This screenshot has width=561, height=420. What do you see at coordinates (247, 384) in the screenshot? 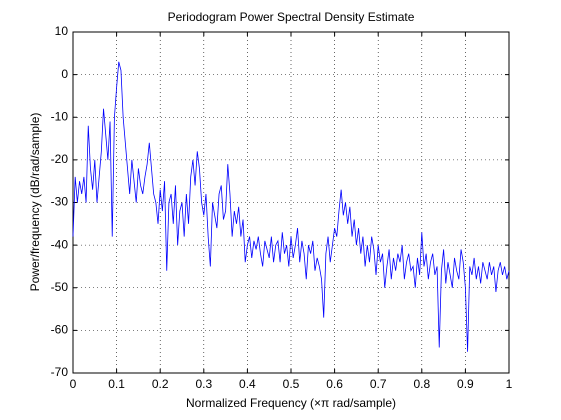
I see `x-tick-label: 0.4` at bounding box center [247, 384].